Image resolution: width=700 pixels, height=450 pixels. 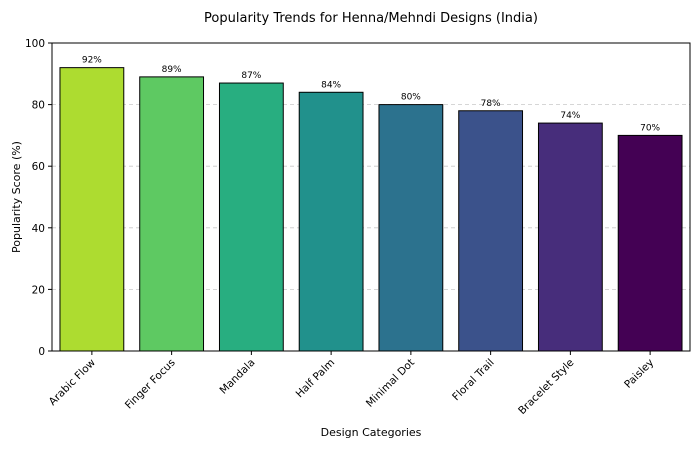 I want to click on x-tick-label: Minimal Dot, so click(x=390, y=383).